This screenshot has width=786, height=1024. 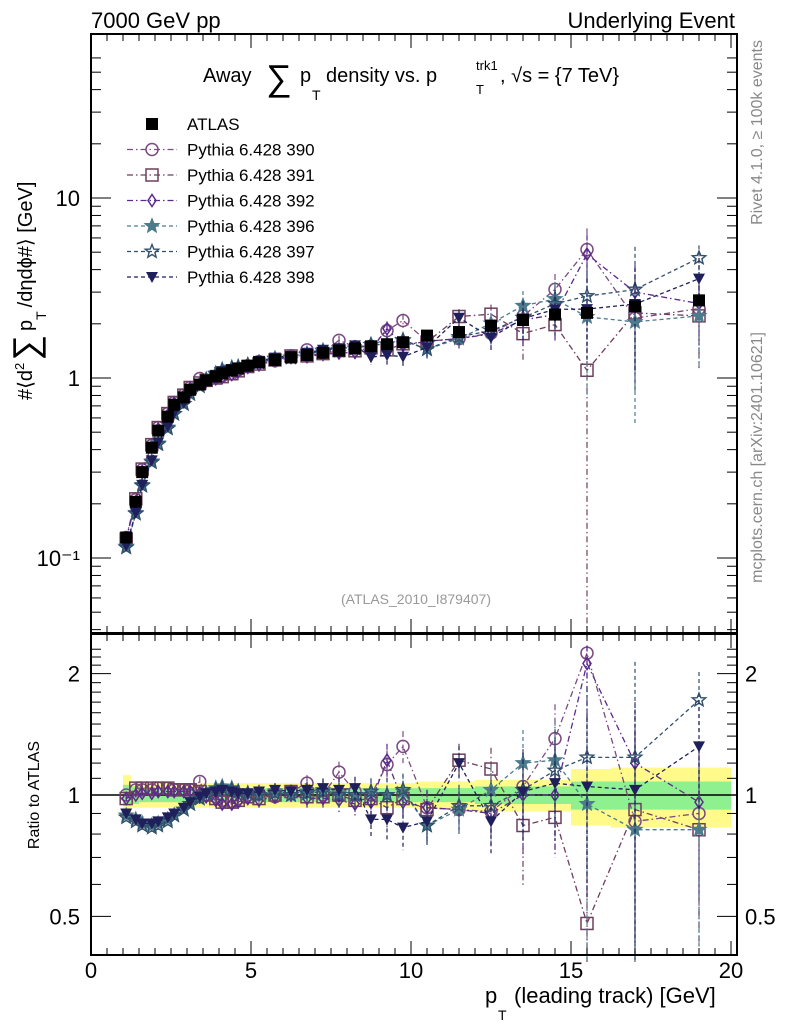 What do you see at coordinates (251, 201) in the screenshot?
I see `legend-label: Pythia 6.428 392` at bounding box center [251, 201].